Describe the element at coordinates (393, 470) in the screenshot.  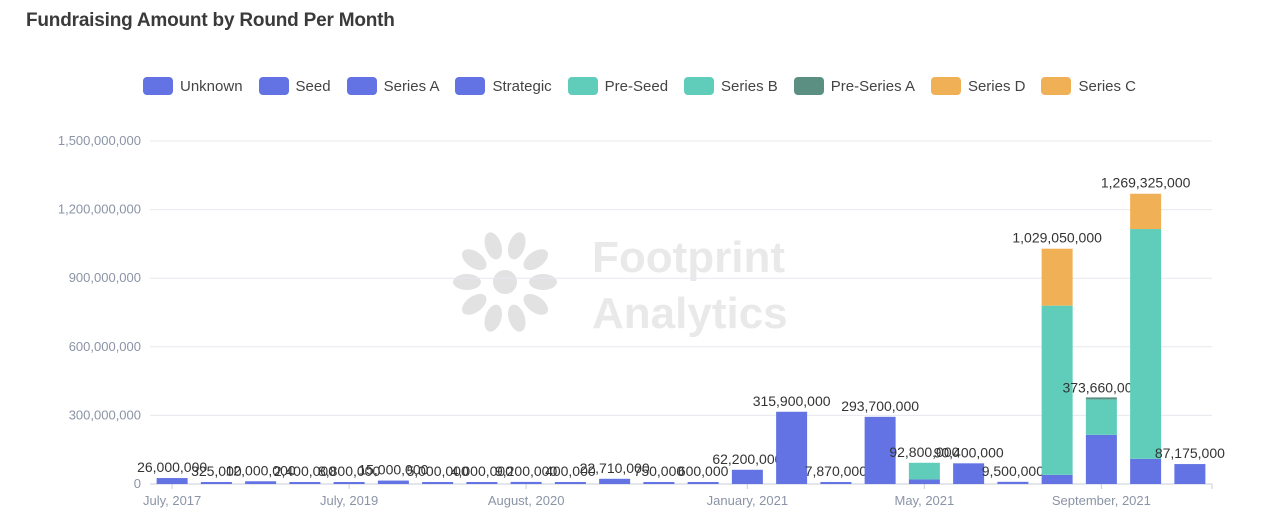
I see `data-label: 15,000,000` at that location.